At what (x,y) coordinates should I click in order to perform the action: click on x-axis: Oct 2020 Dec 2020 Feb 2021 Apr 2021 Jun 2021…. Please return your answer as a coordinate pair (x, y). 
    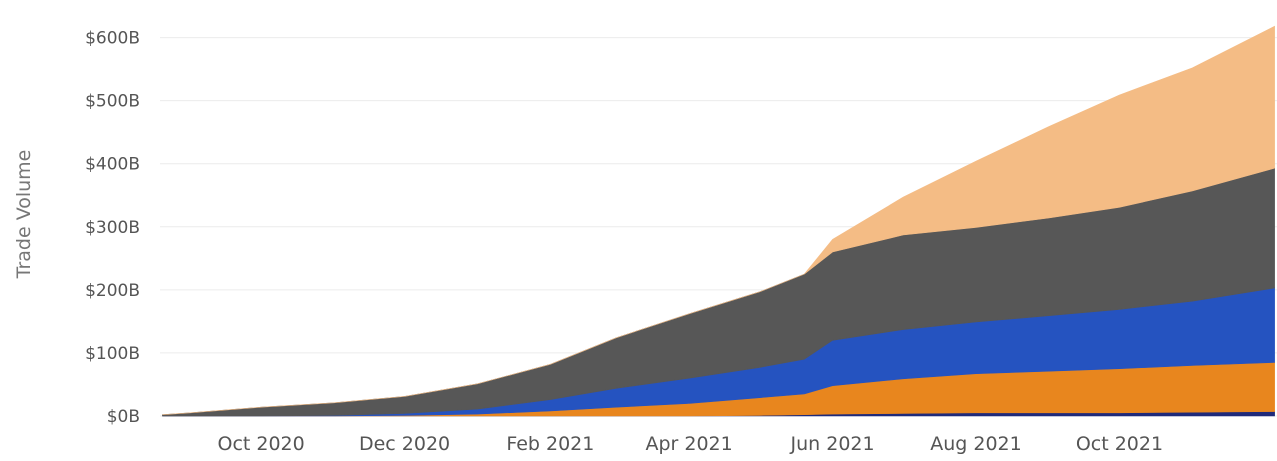
    Looking at the image, I should click on (690, 444).